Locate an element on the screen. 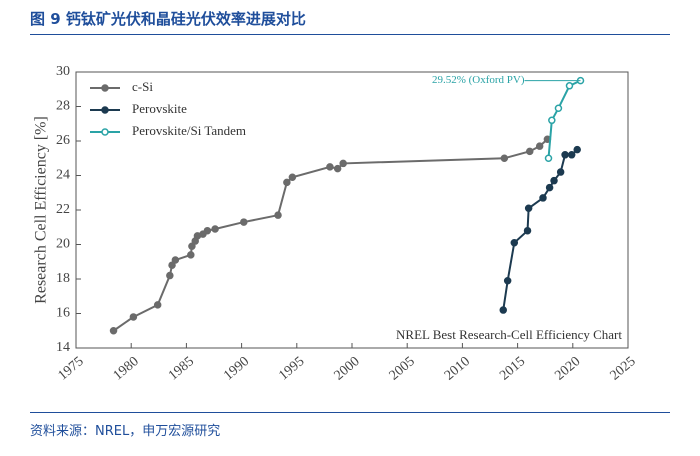 Image resolution: width=700 pixels, height=456 pixels. y-tick-label: 26 is located at coordinates (63, 140).